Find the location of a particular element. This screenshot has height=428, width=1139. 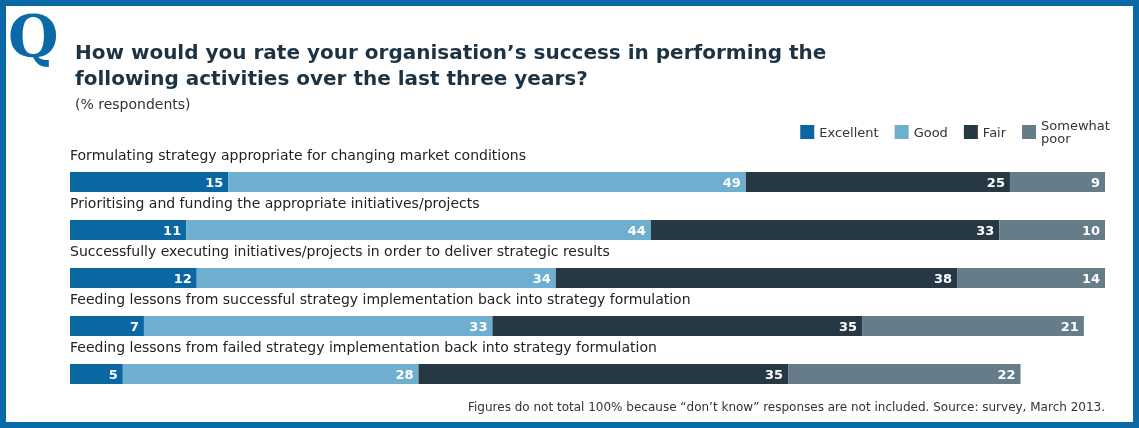

data-label: 49 is located at coordinates (731, 182).